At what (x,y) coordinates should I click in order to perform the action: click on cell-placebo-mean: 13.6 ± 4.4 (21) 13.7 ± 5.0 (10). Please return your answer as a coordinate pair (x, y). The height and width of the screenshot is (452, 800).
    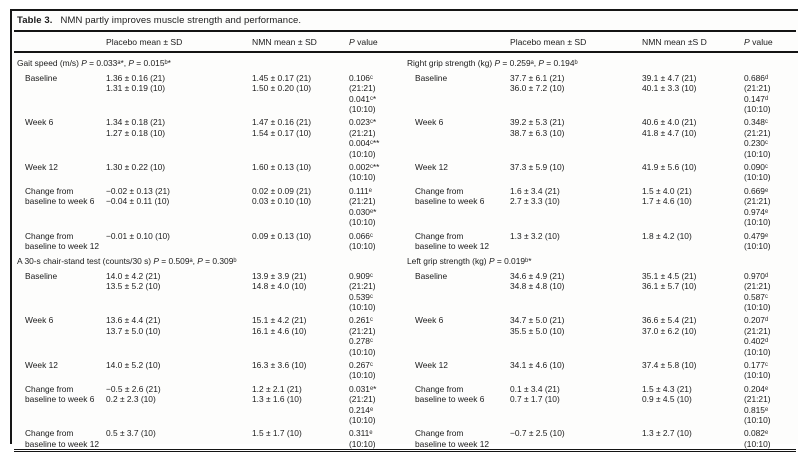
    Looking at the image, I should click on (179, 334).